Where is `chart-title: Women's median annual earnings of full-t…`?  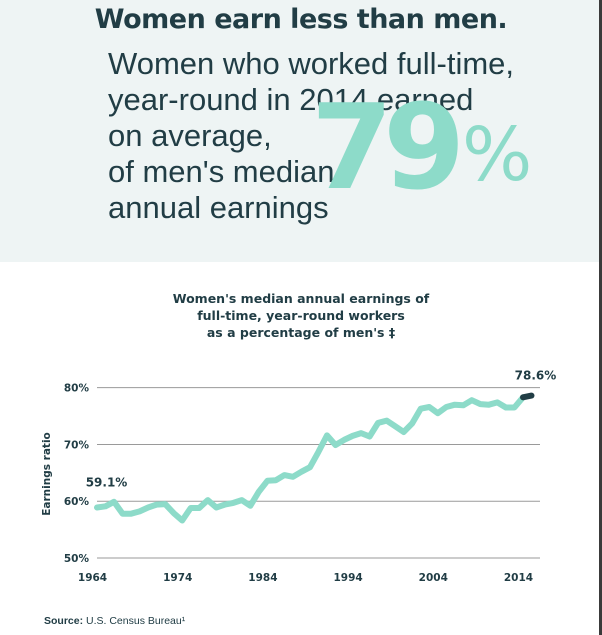
chart-title: Women's median annual earnings of full-t… is located at coordinates (301, 315).